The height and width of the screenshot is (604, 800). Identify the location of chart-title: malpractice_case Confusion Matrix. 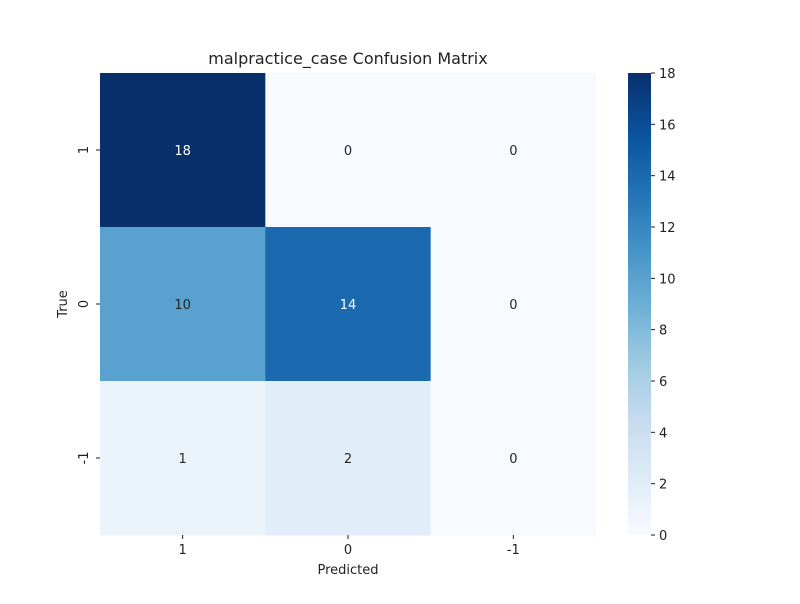
(347, 59).